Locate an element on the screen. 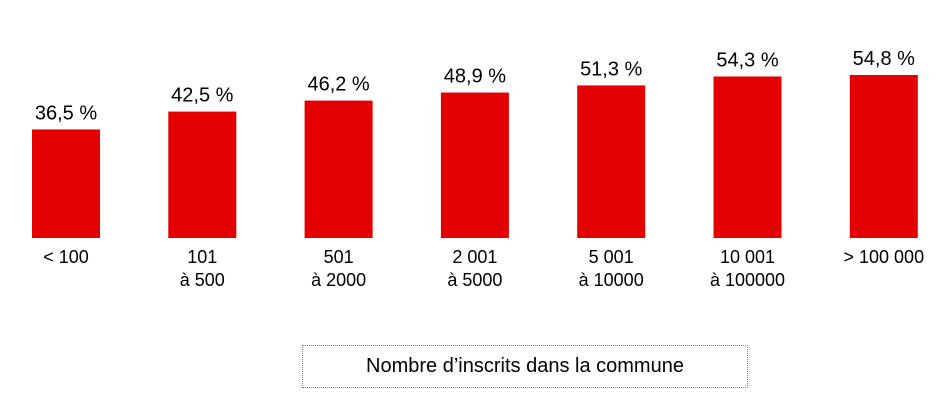  value-label: 46,2 % is located at coordinates (338, 85).